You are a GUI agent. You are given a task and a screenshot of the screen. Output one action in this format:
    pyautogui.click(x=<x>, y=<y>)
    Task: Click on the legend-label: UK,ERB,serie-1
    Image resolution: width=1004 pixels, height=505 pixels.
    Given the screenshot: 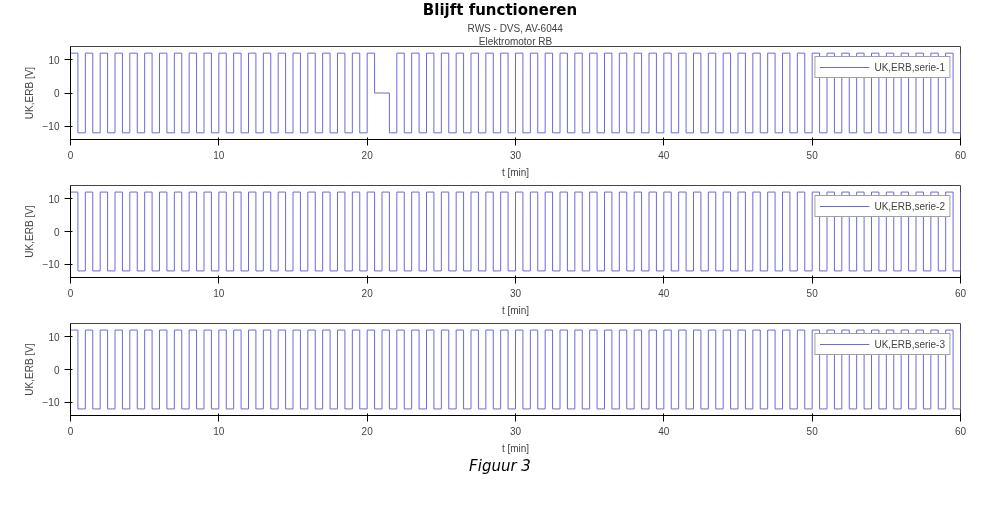 What is the action you would take?
    pyautogui.click(x=909, y=67)
    